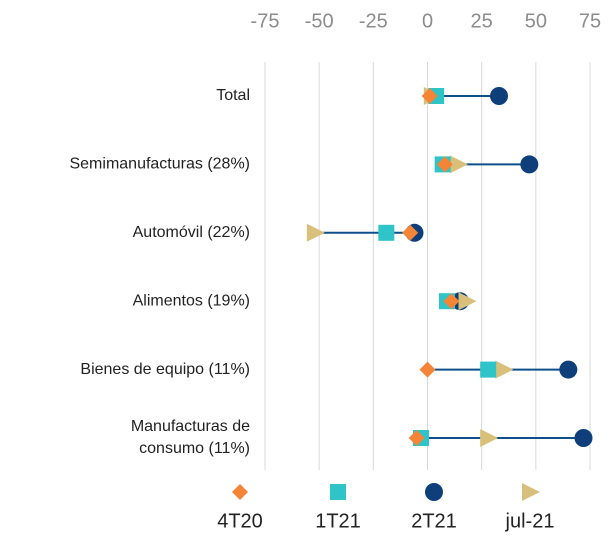 This screenshot has width=608, height=542. What do you see at coordinates (159, 164) in the screenshot?
I see `y-tick-label: Semimanufacturas (28%)` at bounding box center [159, 164].